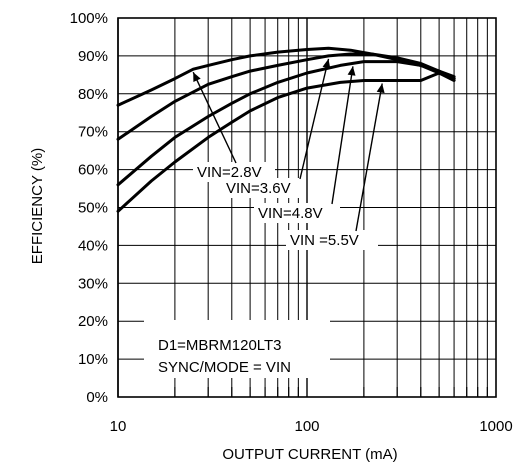 The image size is (518, 465). What do you see at coordinates (258, 188) in the screenshot?
I see `annotation-label: VIN=3.6V` at bounding box center [258, 188].